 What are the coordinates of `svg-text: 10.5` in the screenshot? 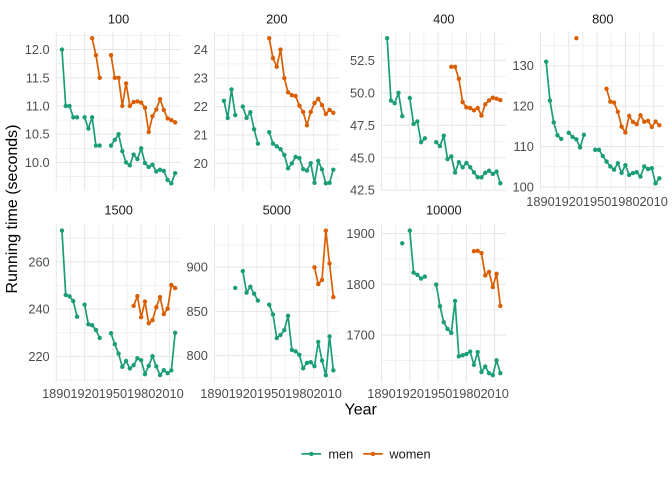 It's located at (37, 134).